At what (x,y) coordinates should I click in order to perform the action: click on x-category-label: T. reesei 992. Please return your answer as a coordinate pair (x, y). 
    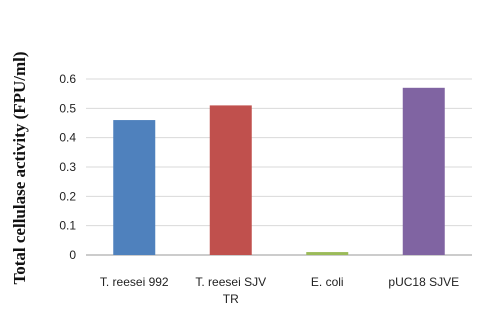
    Looking at the image, I should click on (134, 282).